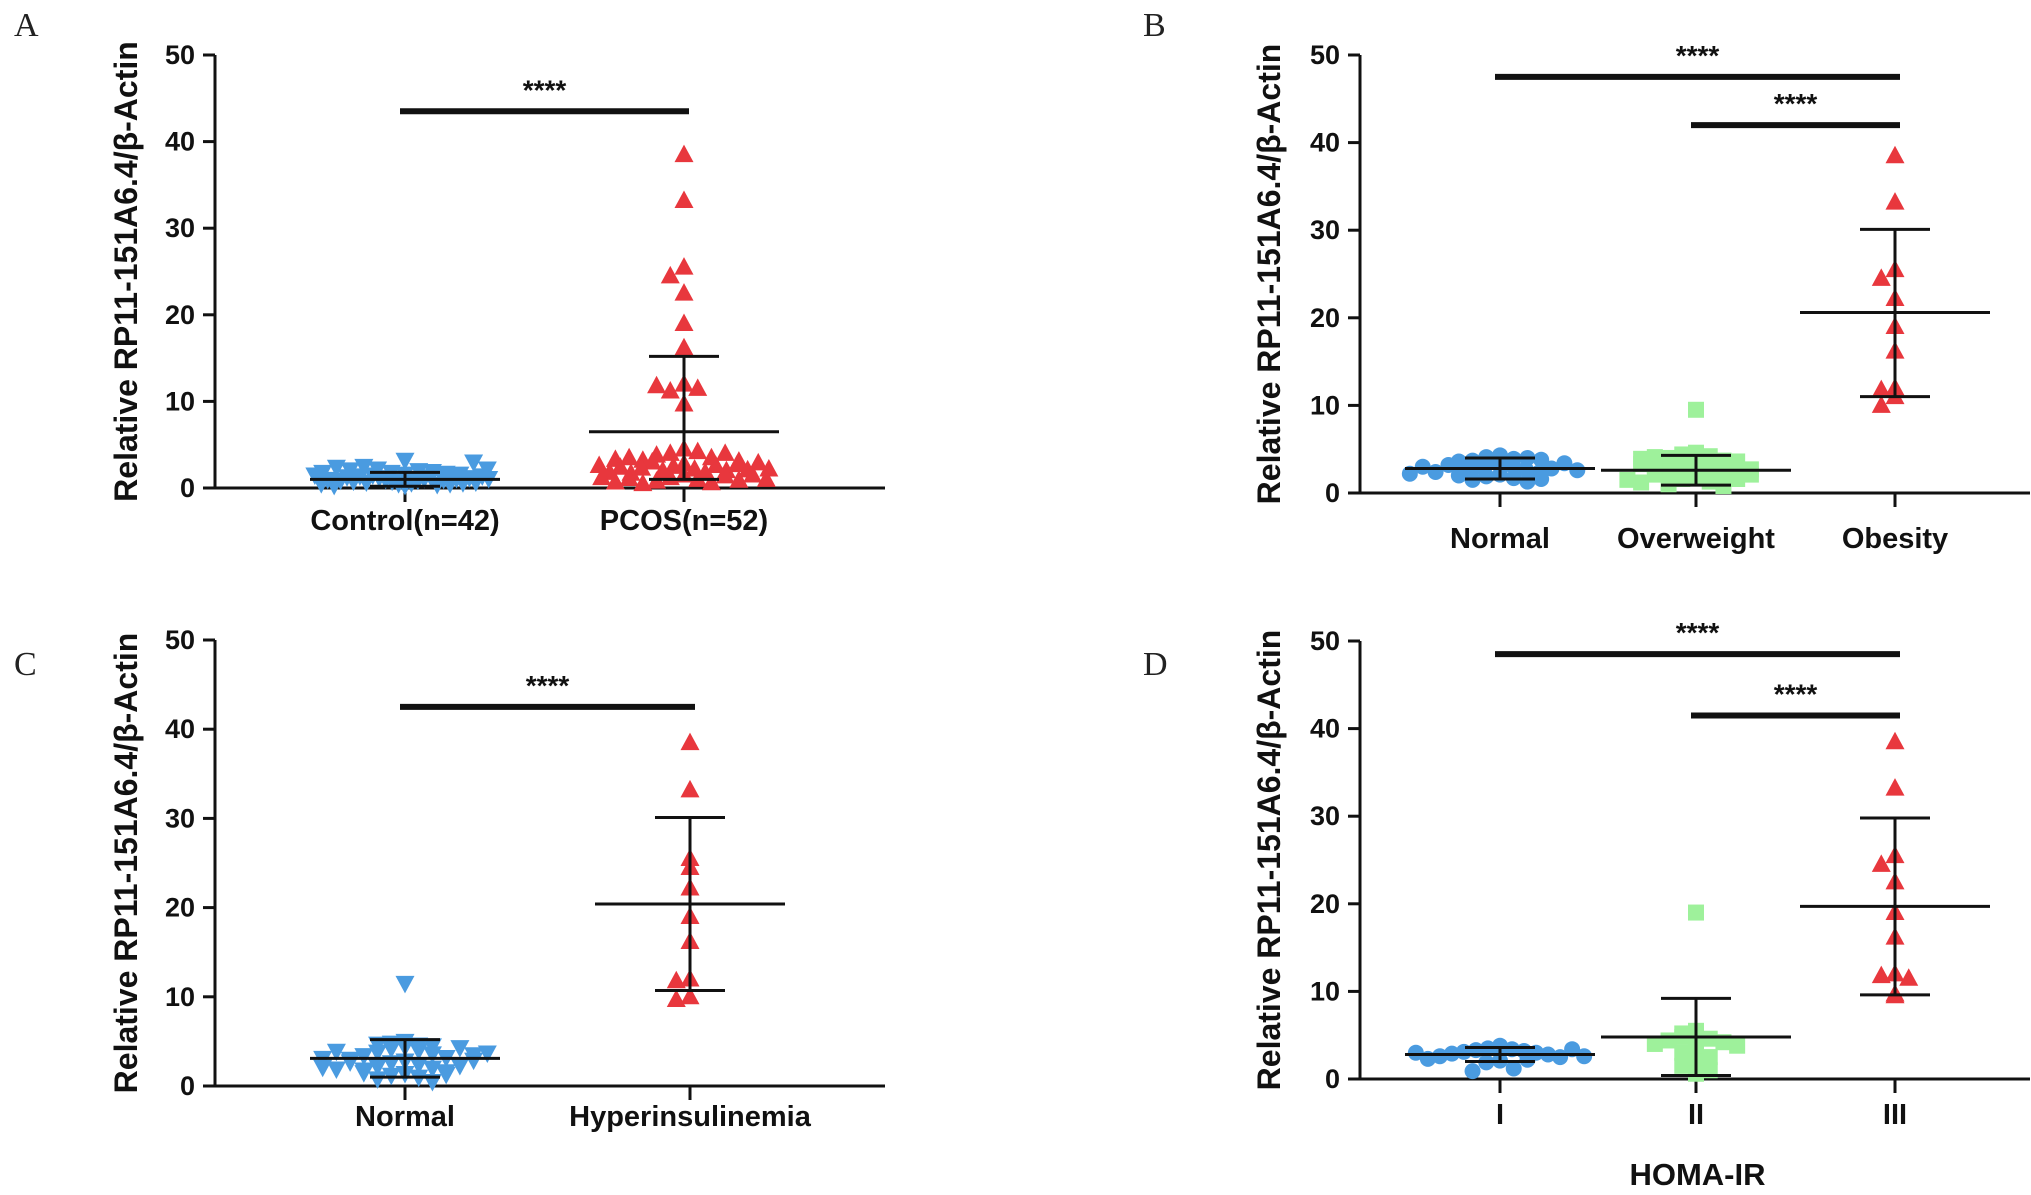 This screenshot has height=1195, width=2031. What do you see at coordinates (404, 521) in the screenshot?
I see `x-tick-label: Control(n=42)` at bounding box center [404, 521].